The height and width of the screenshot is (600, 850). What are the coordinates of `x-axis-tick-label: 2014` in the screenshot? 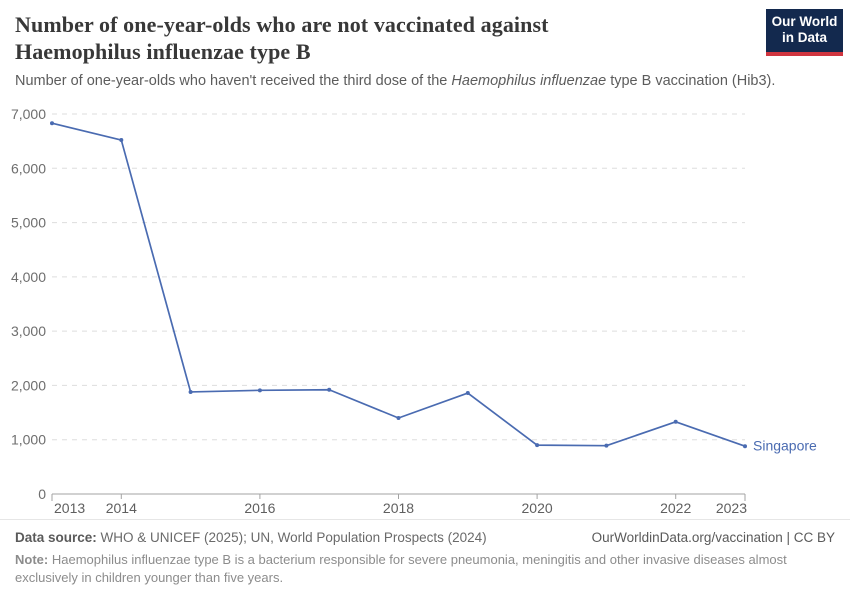 It's located at (121, 508).